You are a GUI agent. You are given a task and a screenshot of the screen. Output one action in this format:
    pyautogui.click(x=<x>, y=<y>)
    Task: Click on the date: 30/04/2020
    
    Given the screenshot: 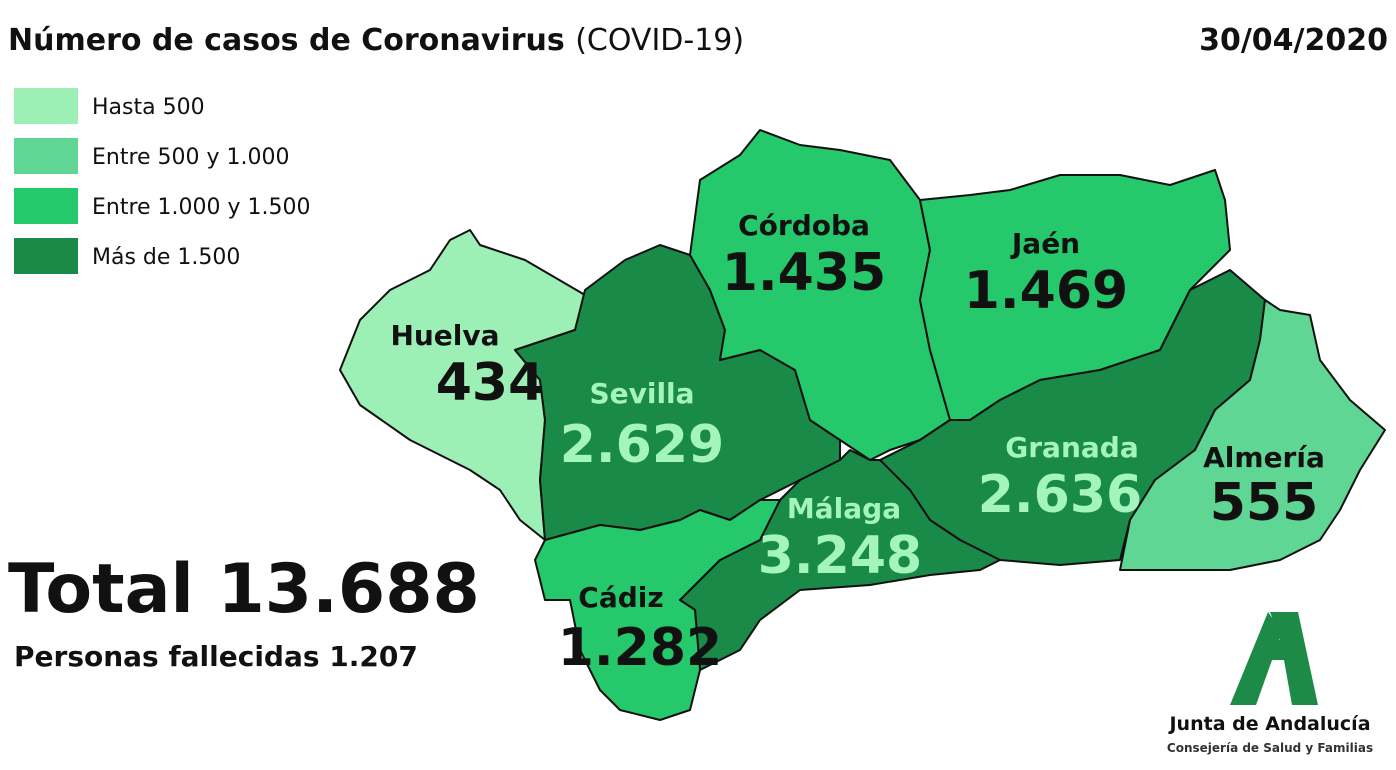 What is the action you would take?
    pyautogui.click(x=1293, y=40)
    